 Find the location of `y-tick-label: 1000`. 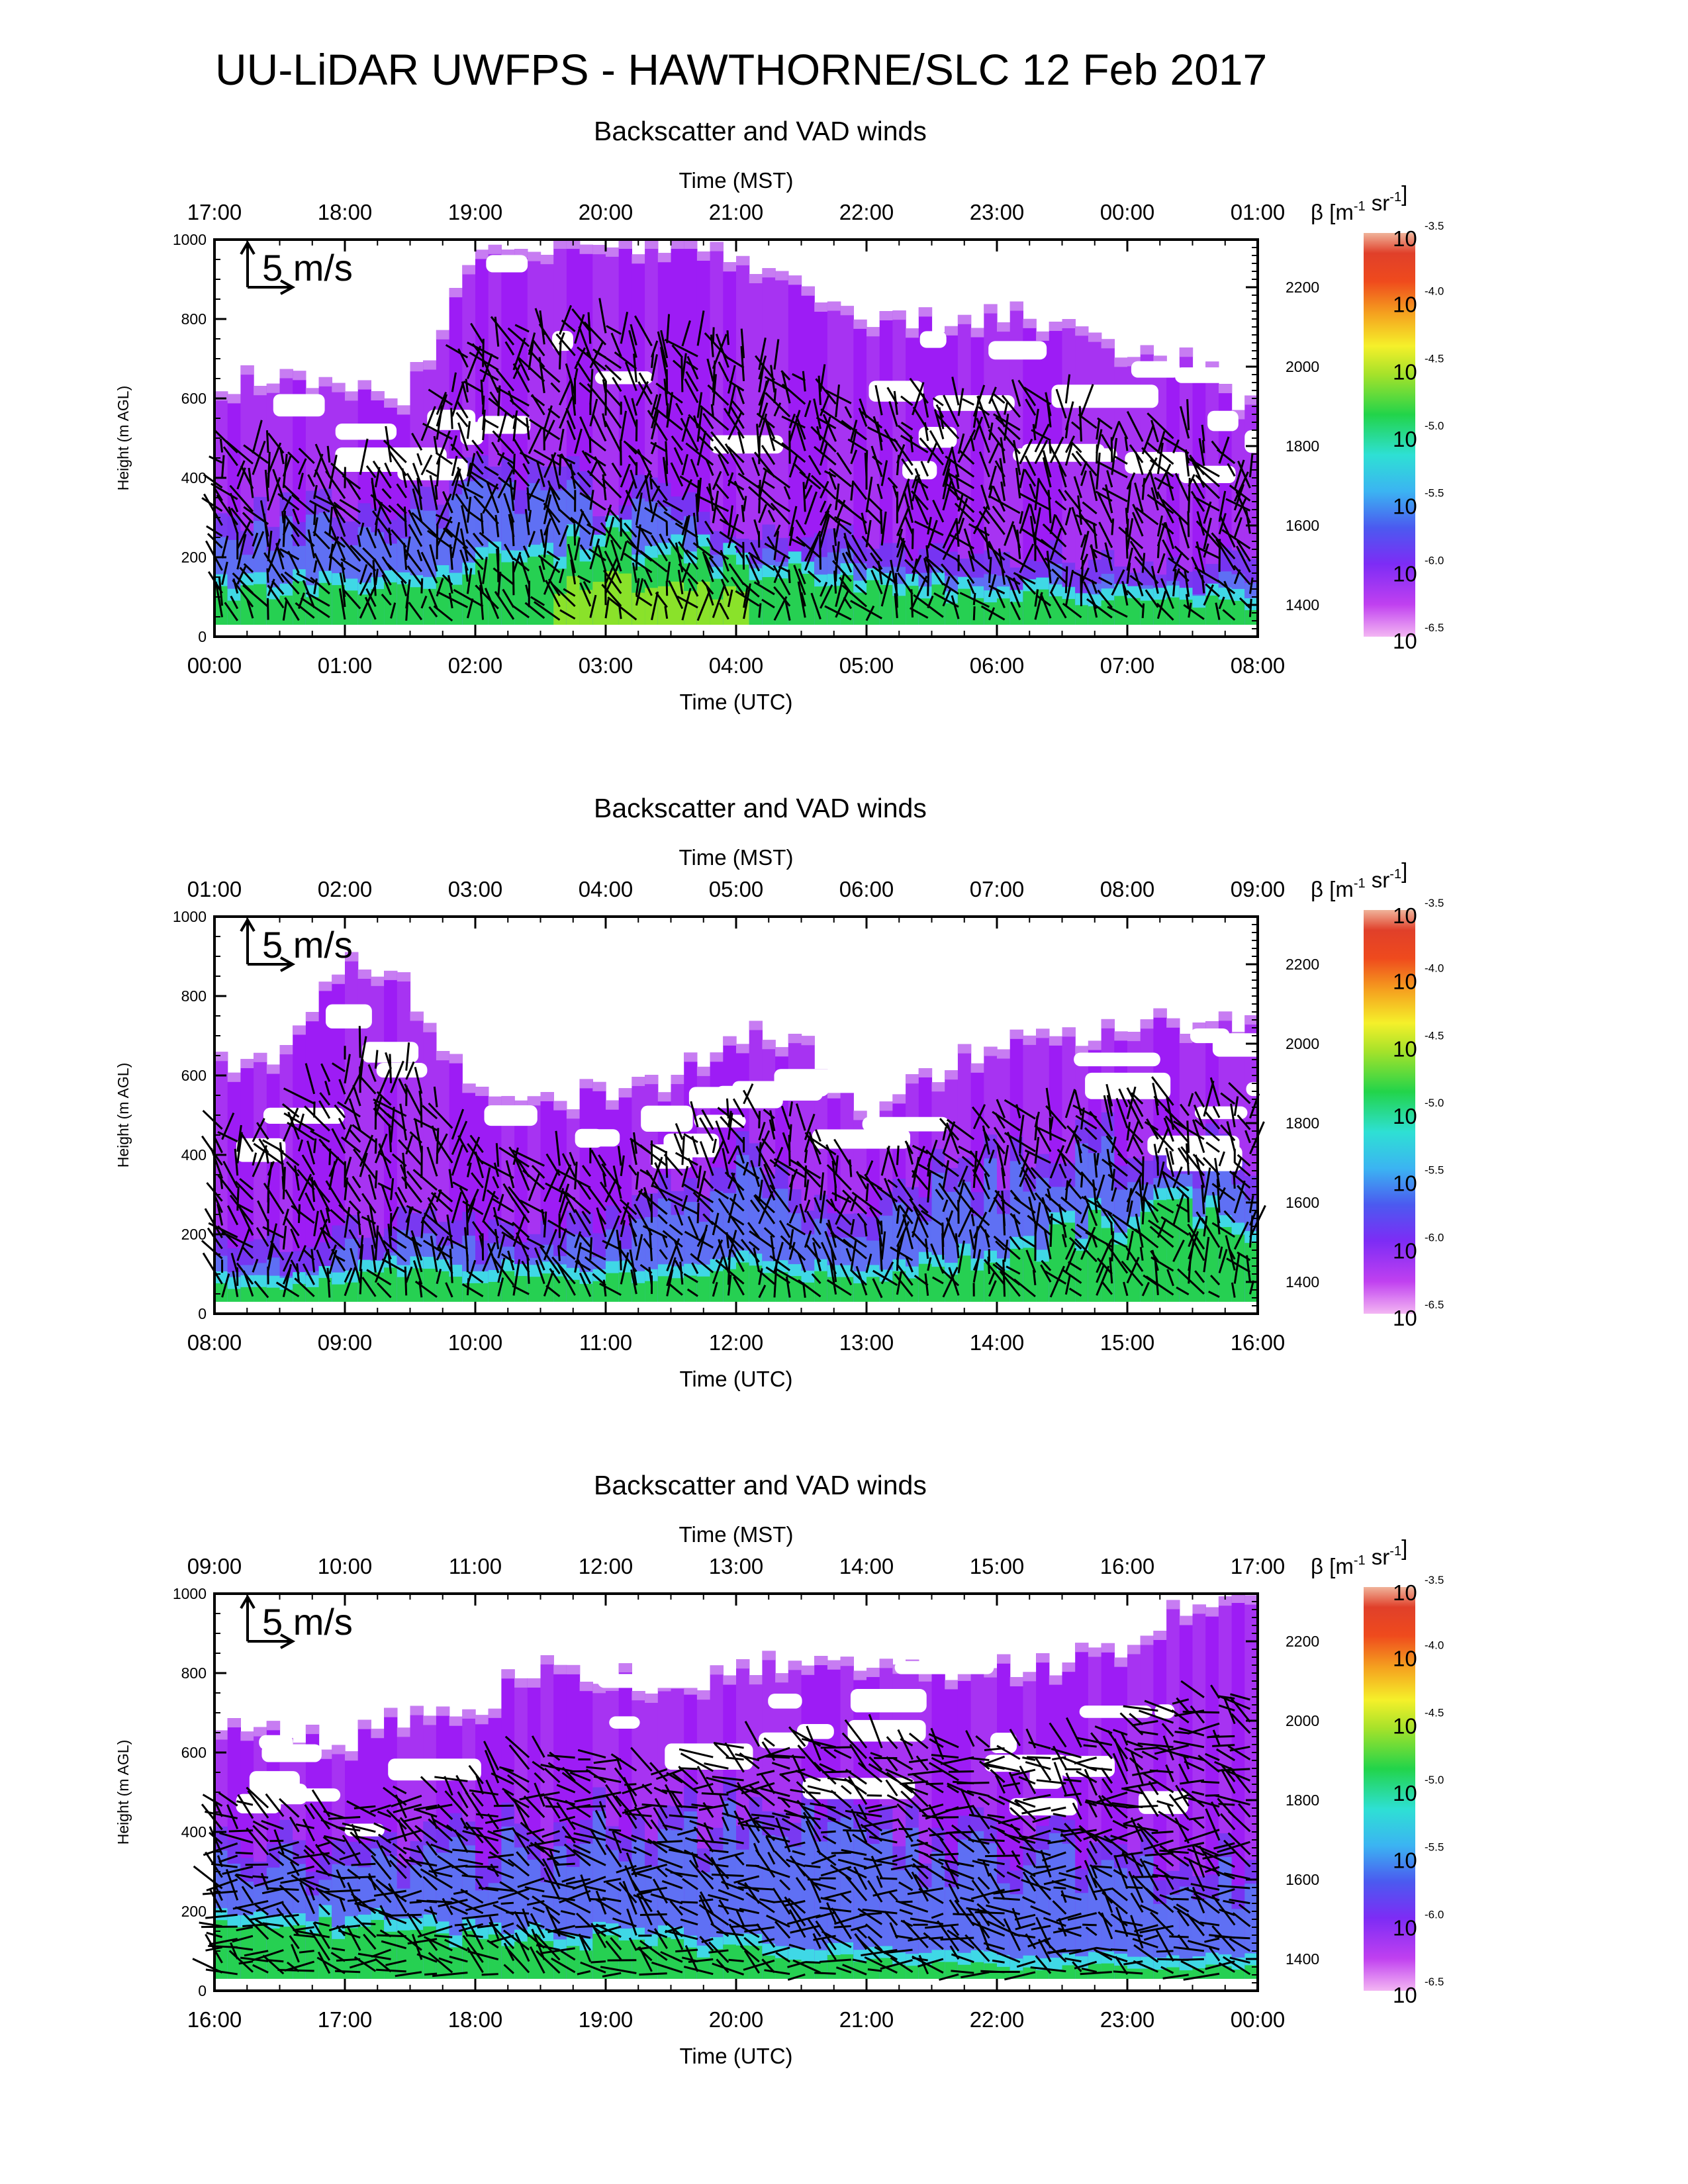

y-tick-label: 1000 is located at coordinates (190, 916).